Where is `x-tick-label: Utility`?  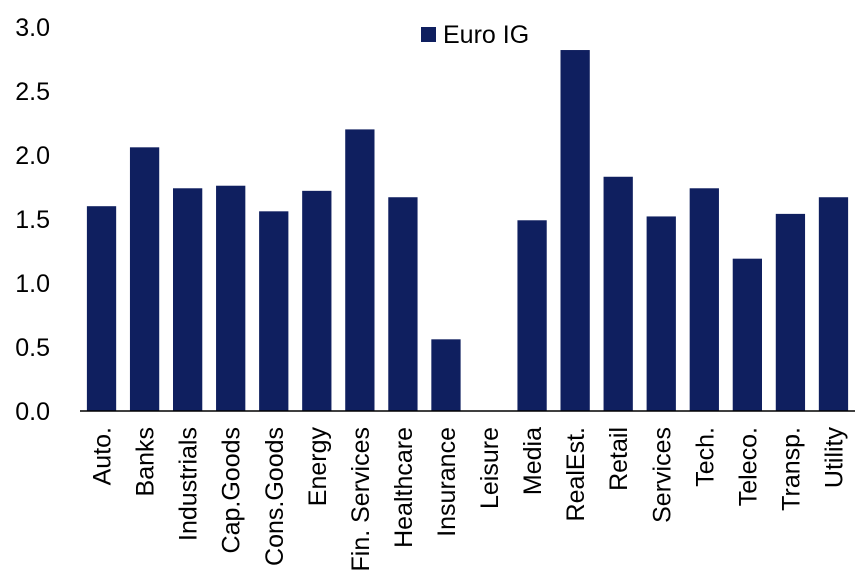 x-tick-label: Utility is located at coordinates (834, 458).